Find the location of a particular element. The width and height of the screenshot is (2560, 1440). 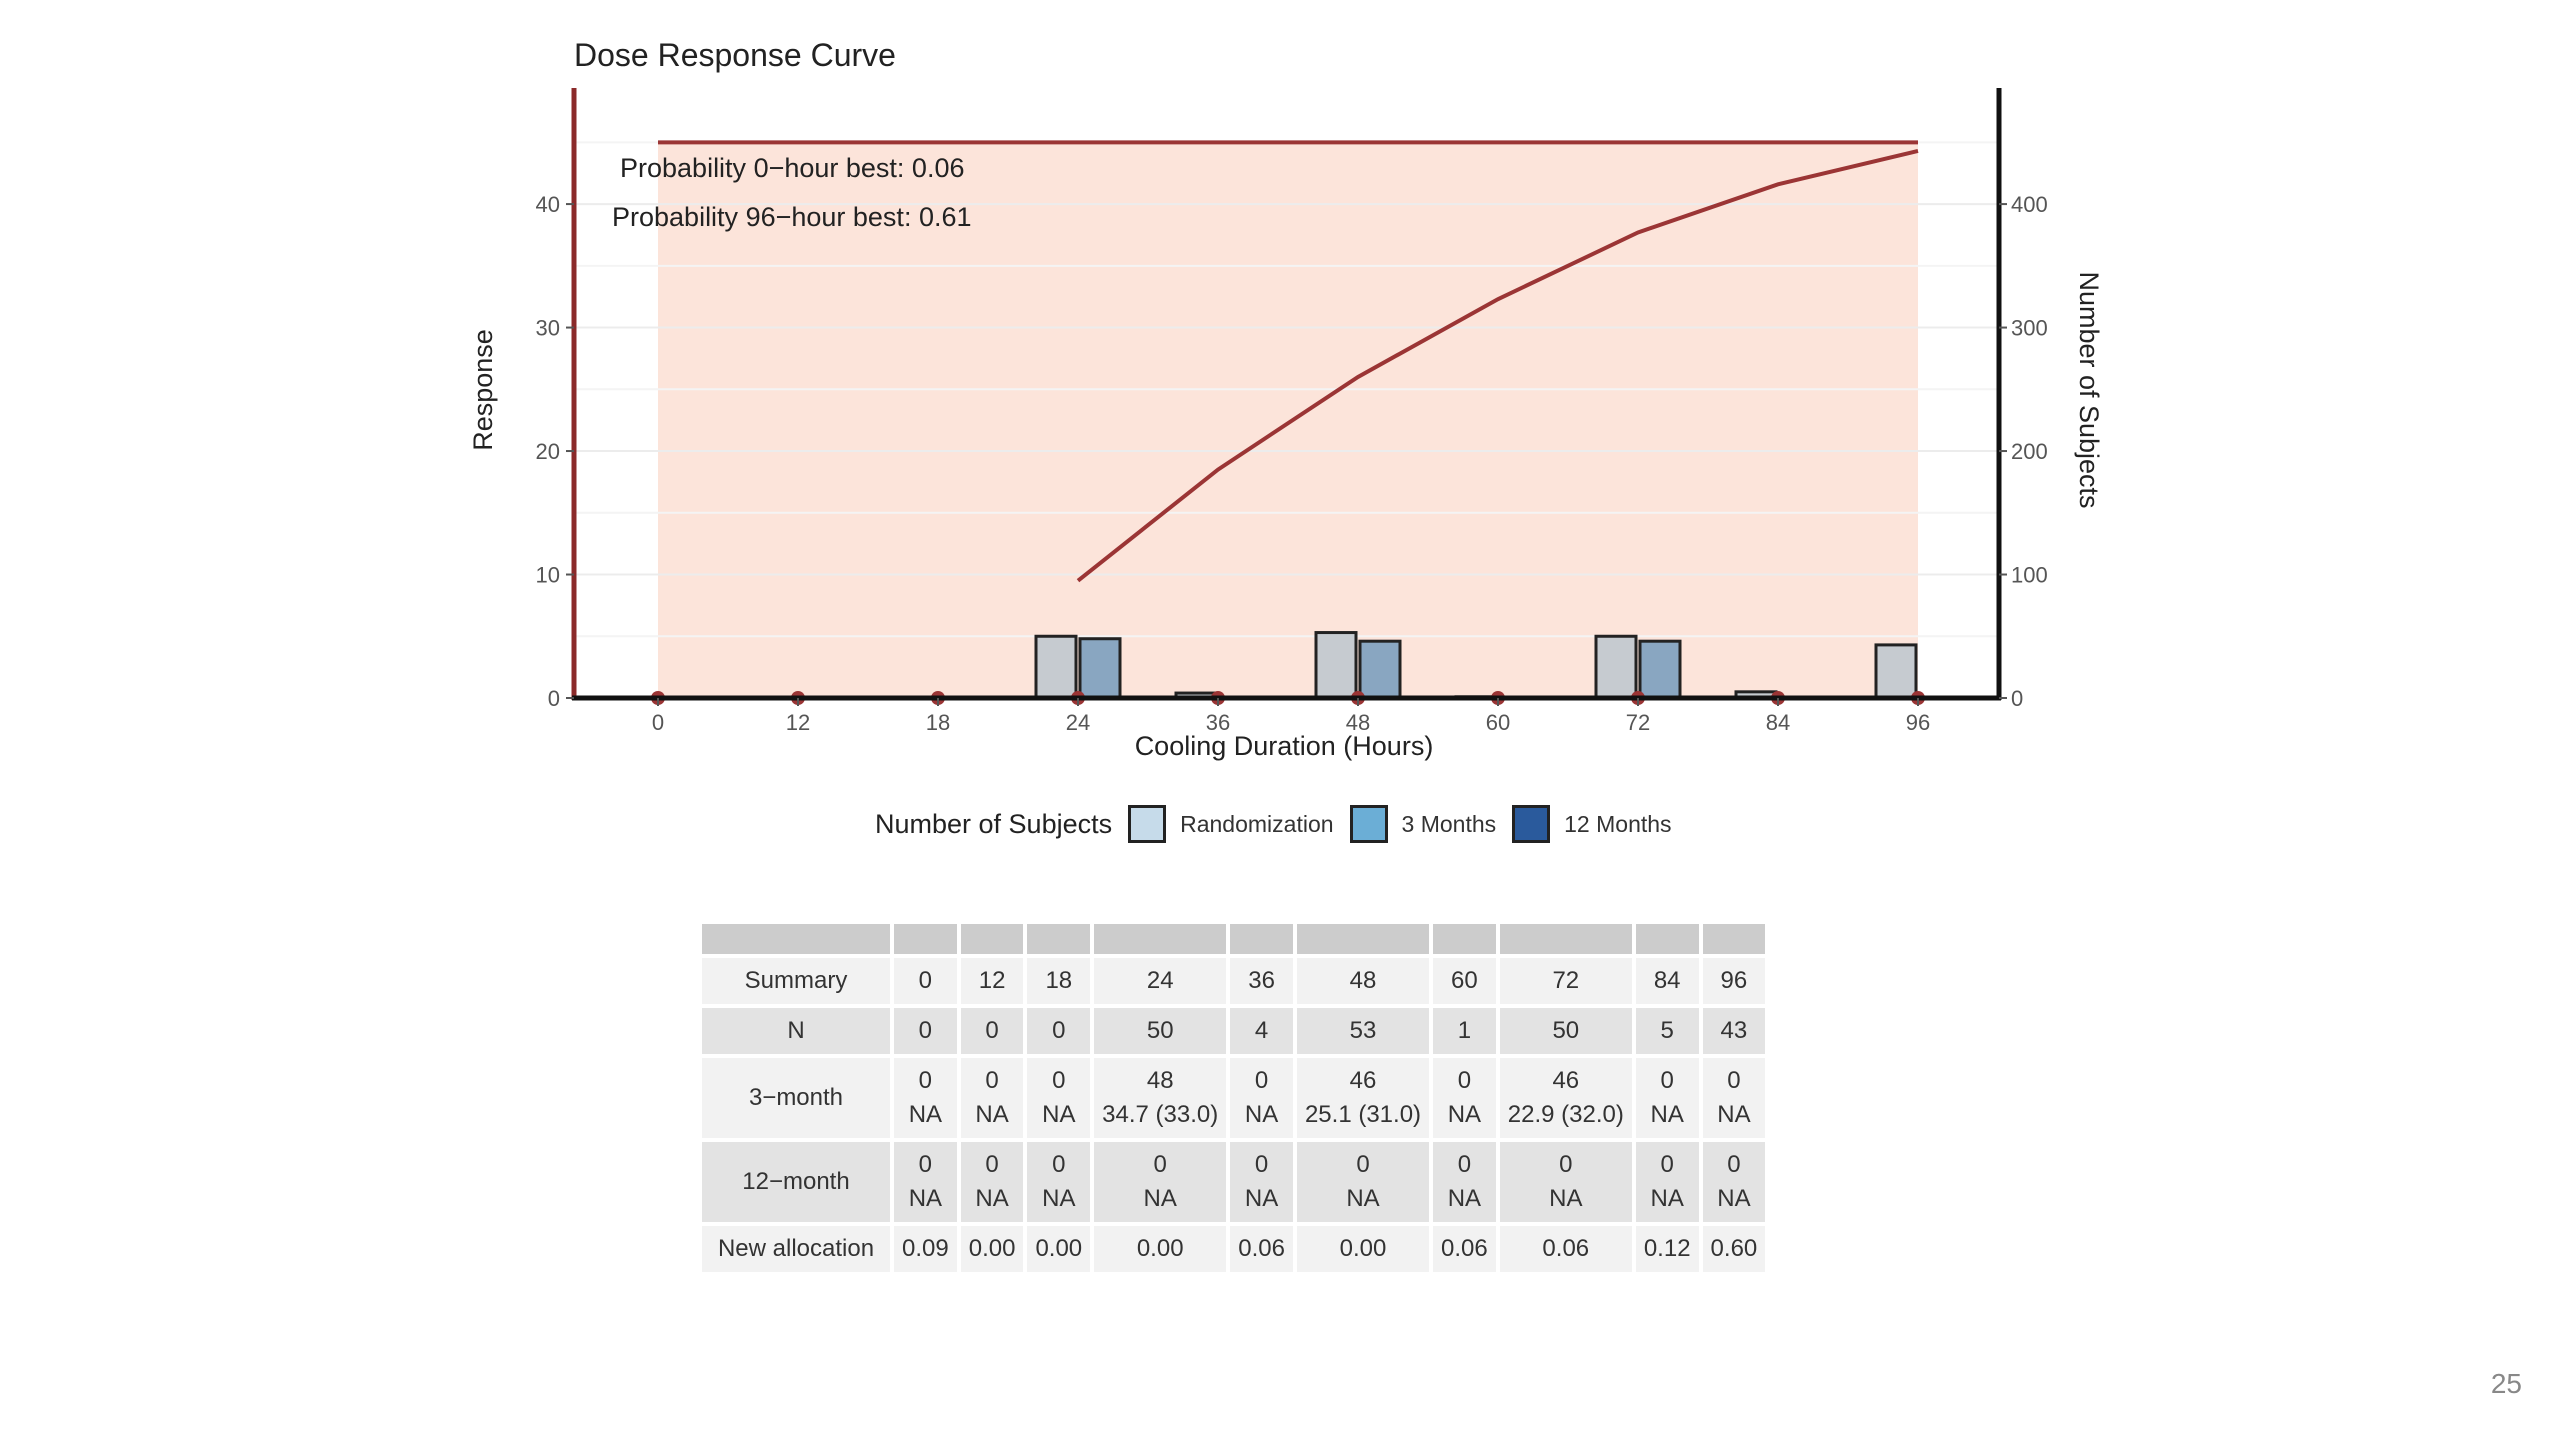

cell-line: 22.9 (32.0) is located at coordinates (1565, 1114).